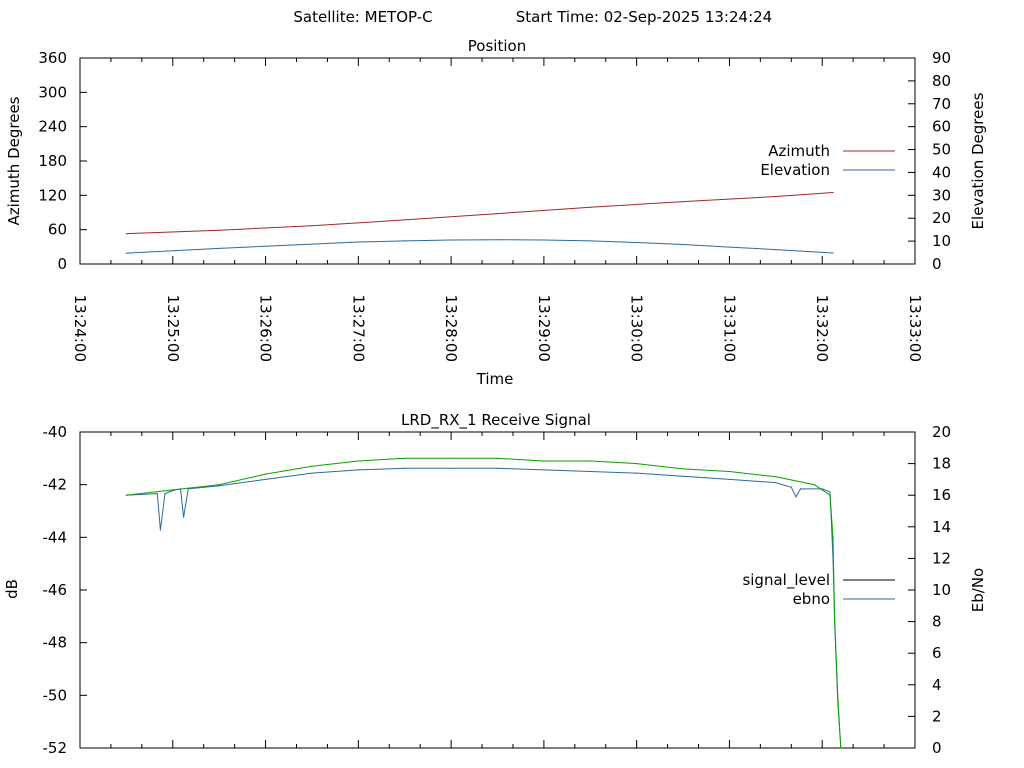  I want to click on signal-legend: signal_level ebno, so click(818, 589).